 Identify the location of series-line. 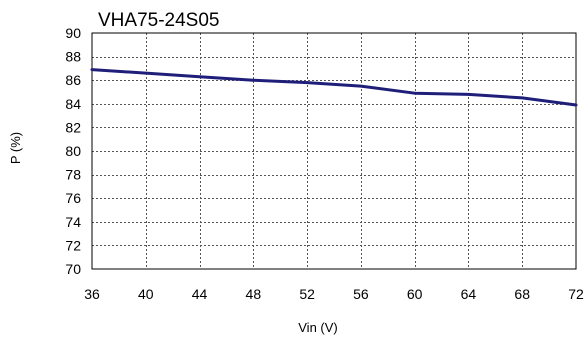
(334, 87).